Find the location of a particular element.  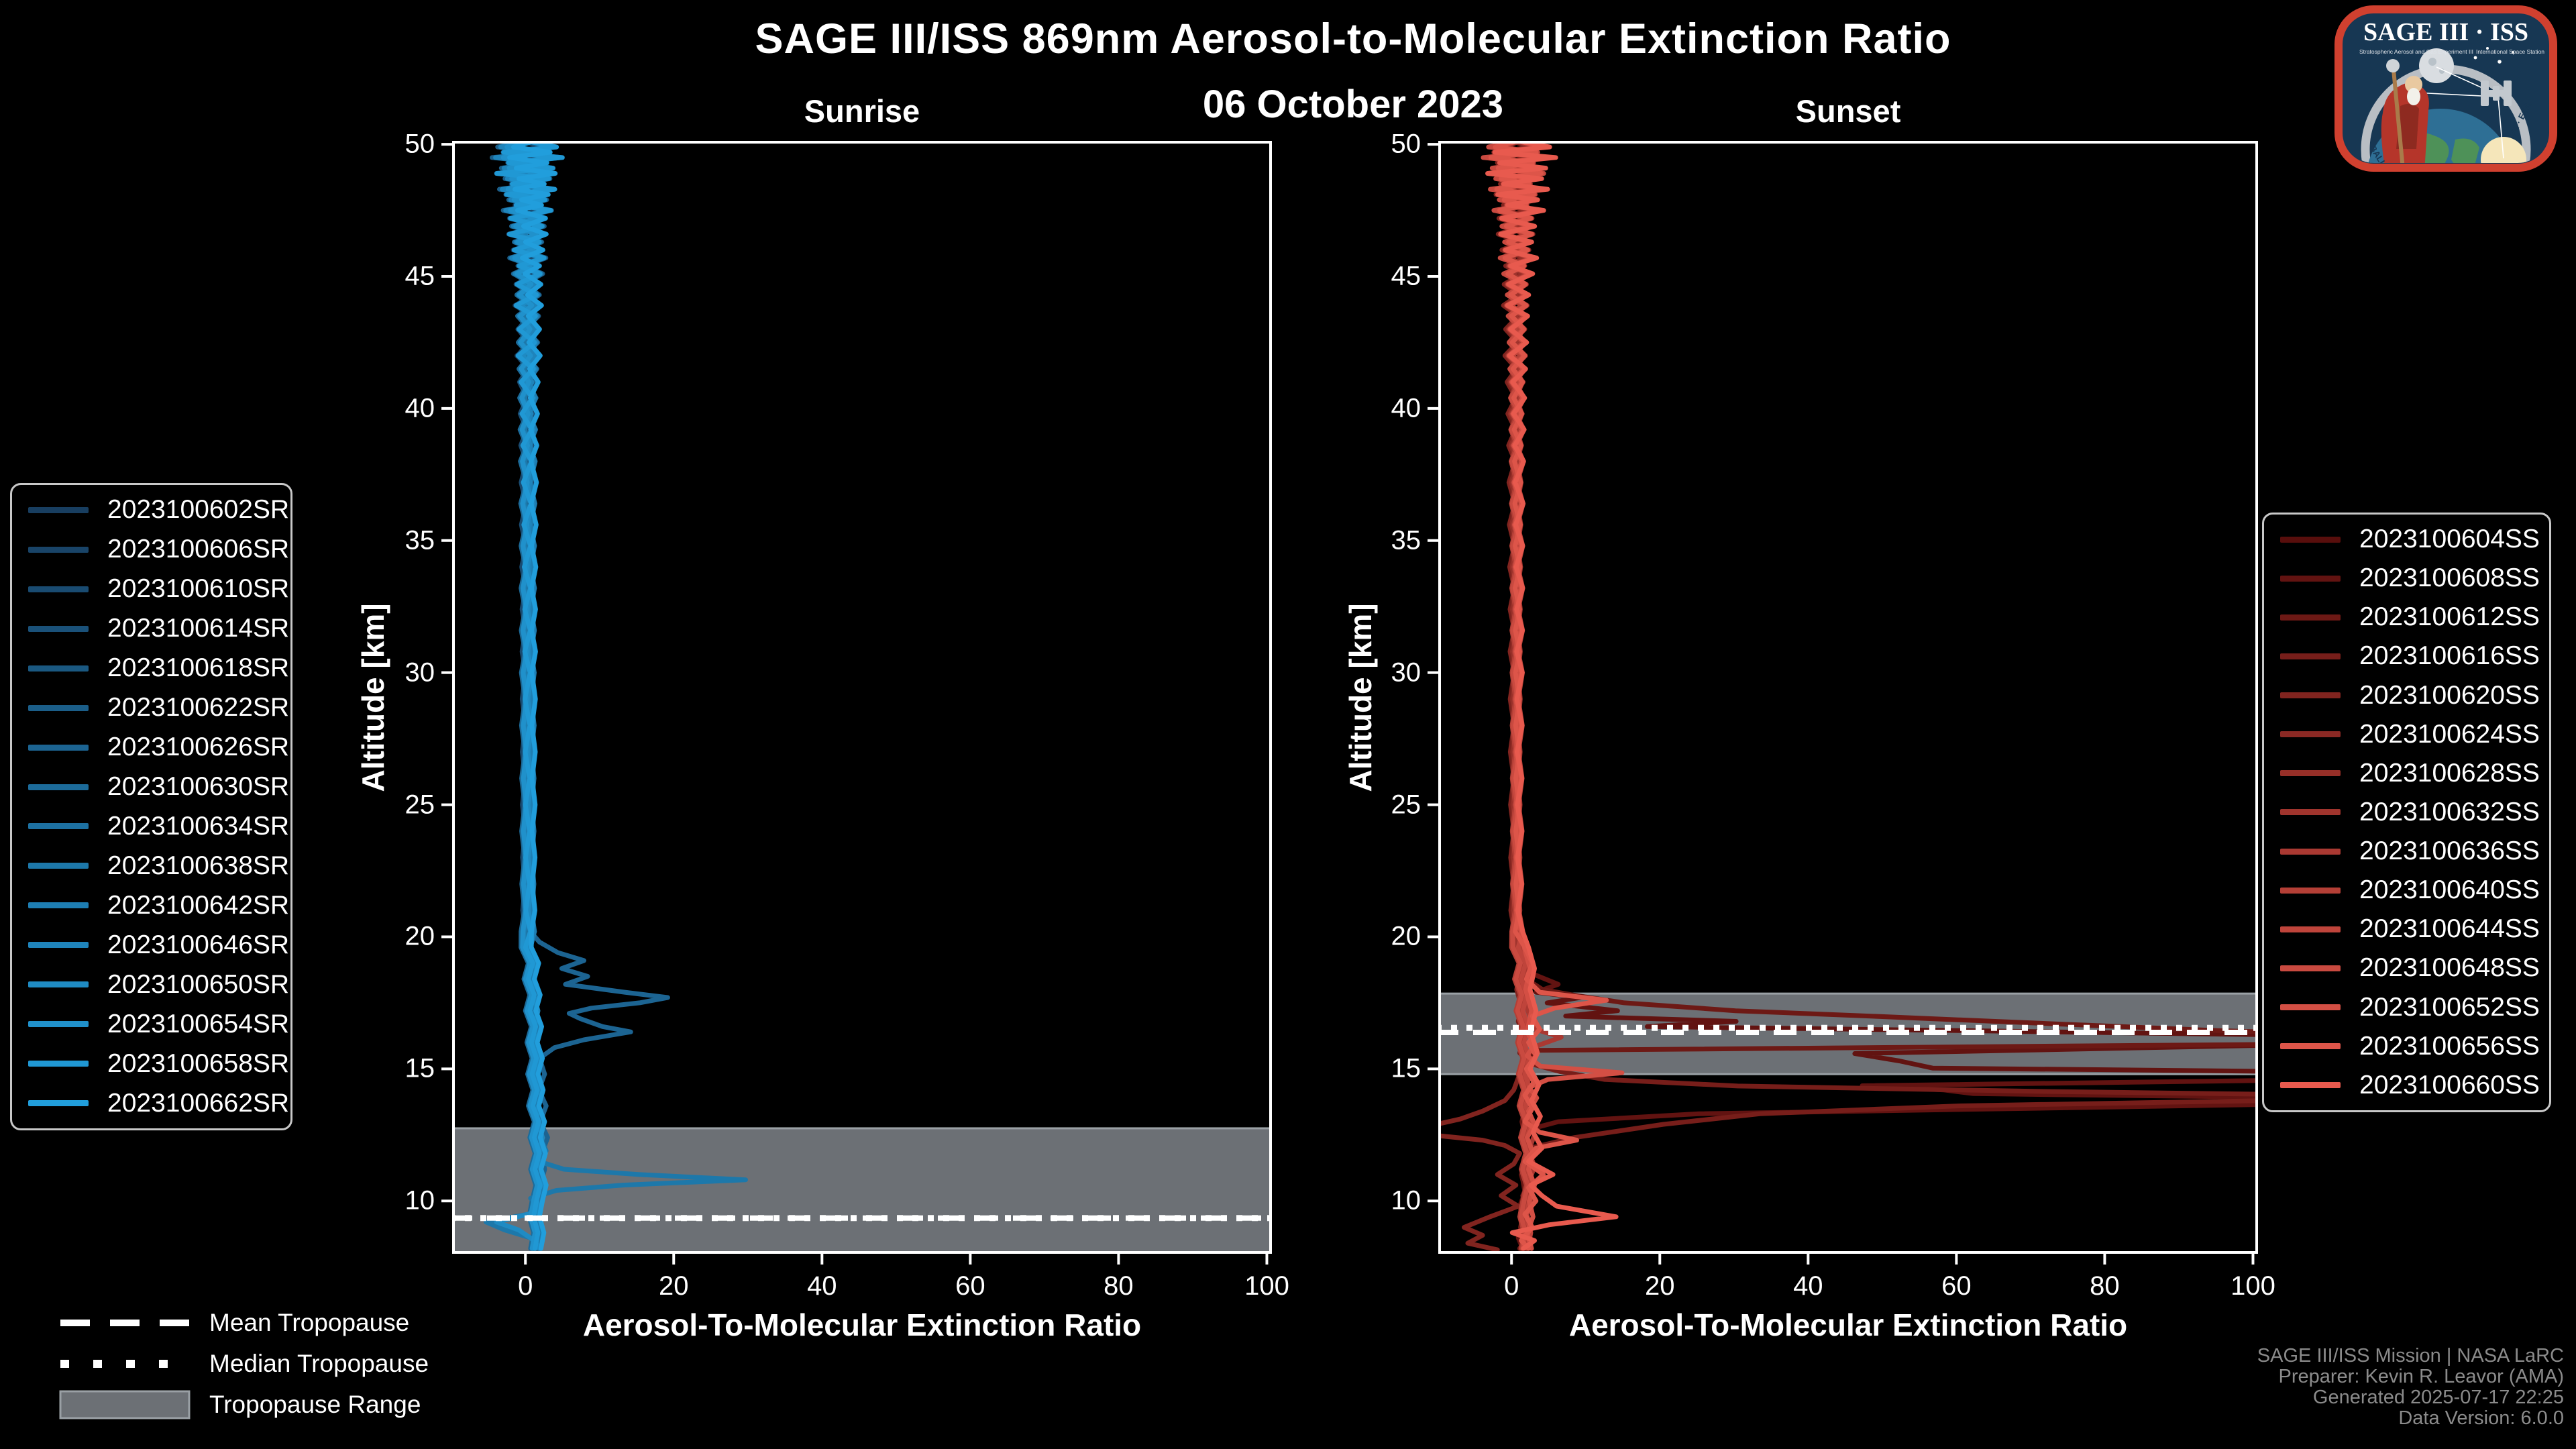

legend-label: 2023100602SR is located at coordinates (198, 510).